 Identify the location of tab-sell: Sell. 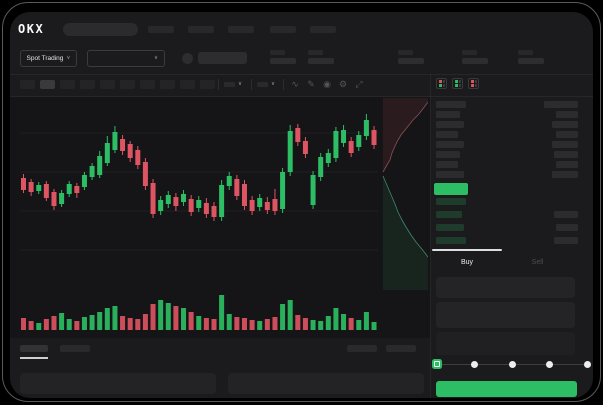
(537, 262).